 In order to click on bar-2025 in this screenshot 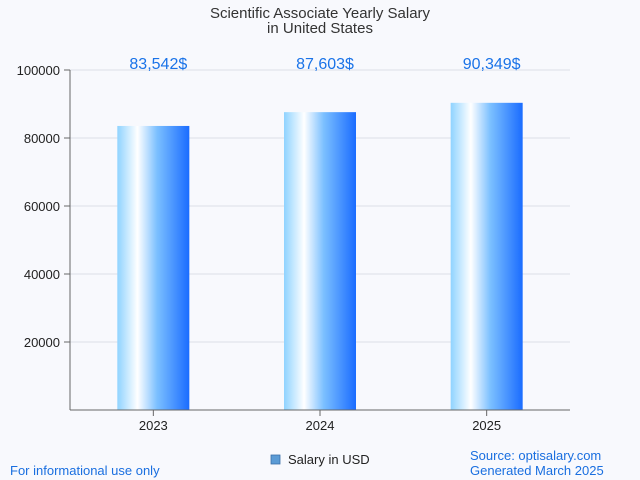, I will do `click(486, 256)`.